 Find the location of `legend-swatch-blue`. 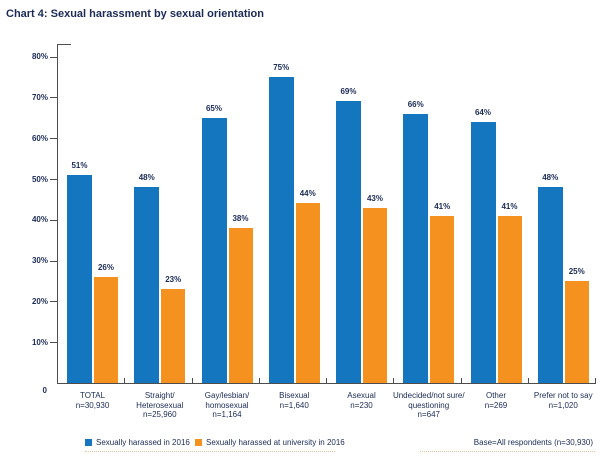

legend-swatch-blue is located at coordinates (88, 442).